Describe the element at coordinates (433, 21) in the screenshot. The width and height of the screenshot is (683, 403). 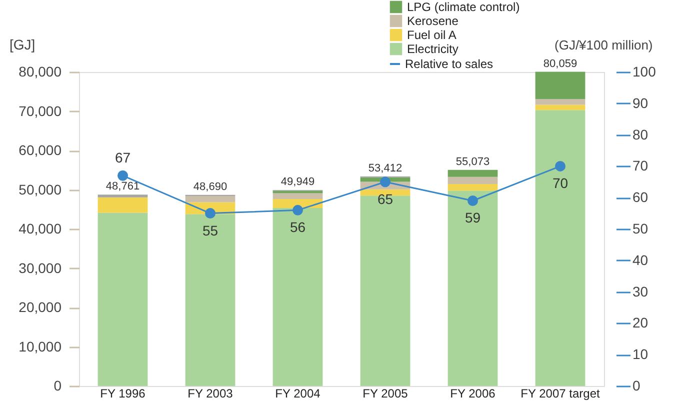
I see `legend-label: Kerosene` at that location.